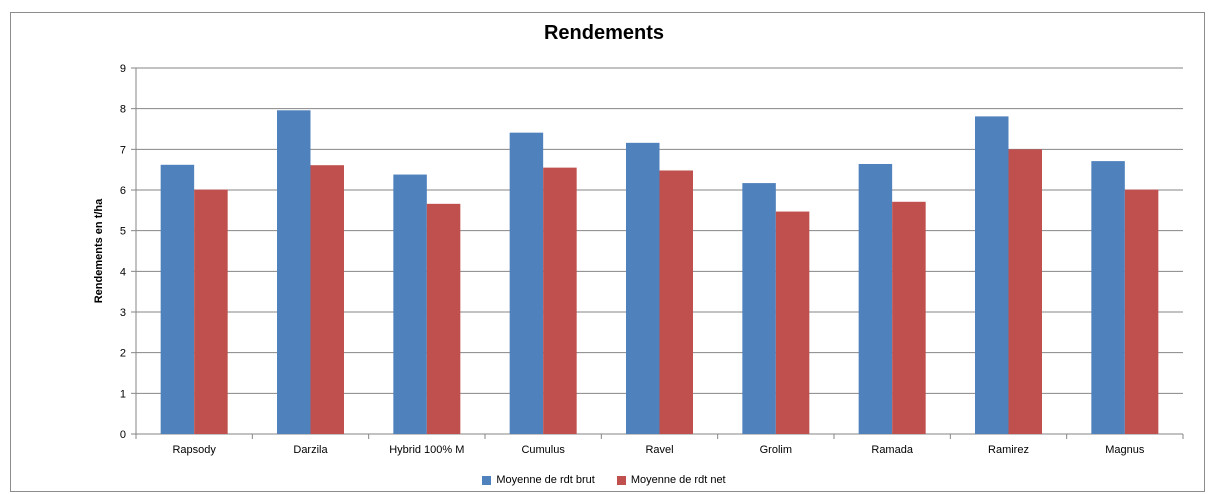 This screenshot has height=494, width=1208. Describe the element at coordinates (621, 480) in the screenshot. I see `legend-swatch-net` at that location.